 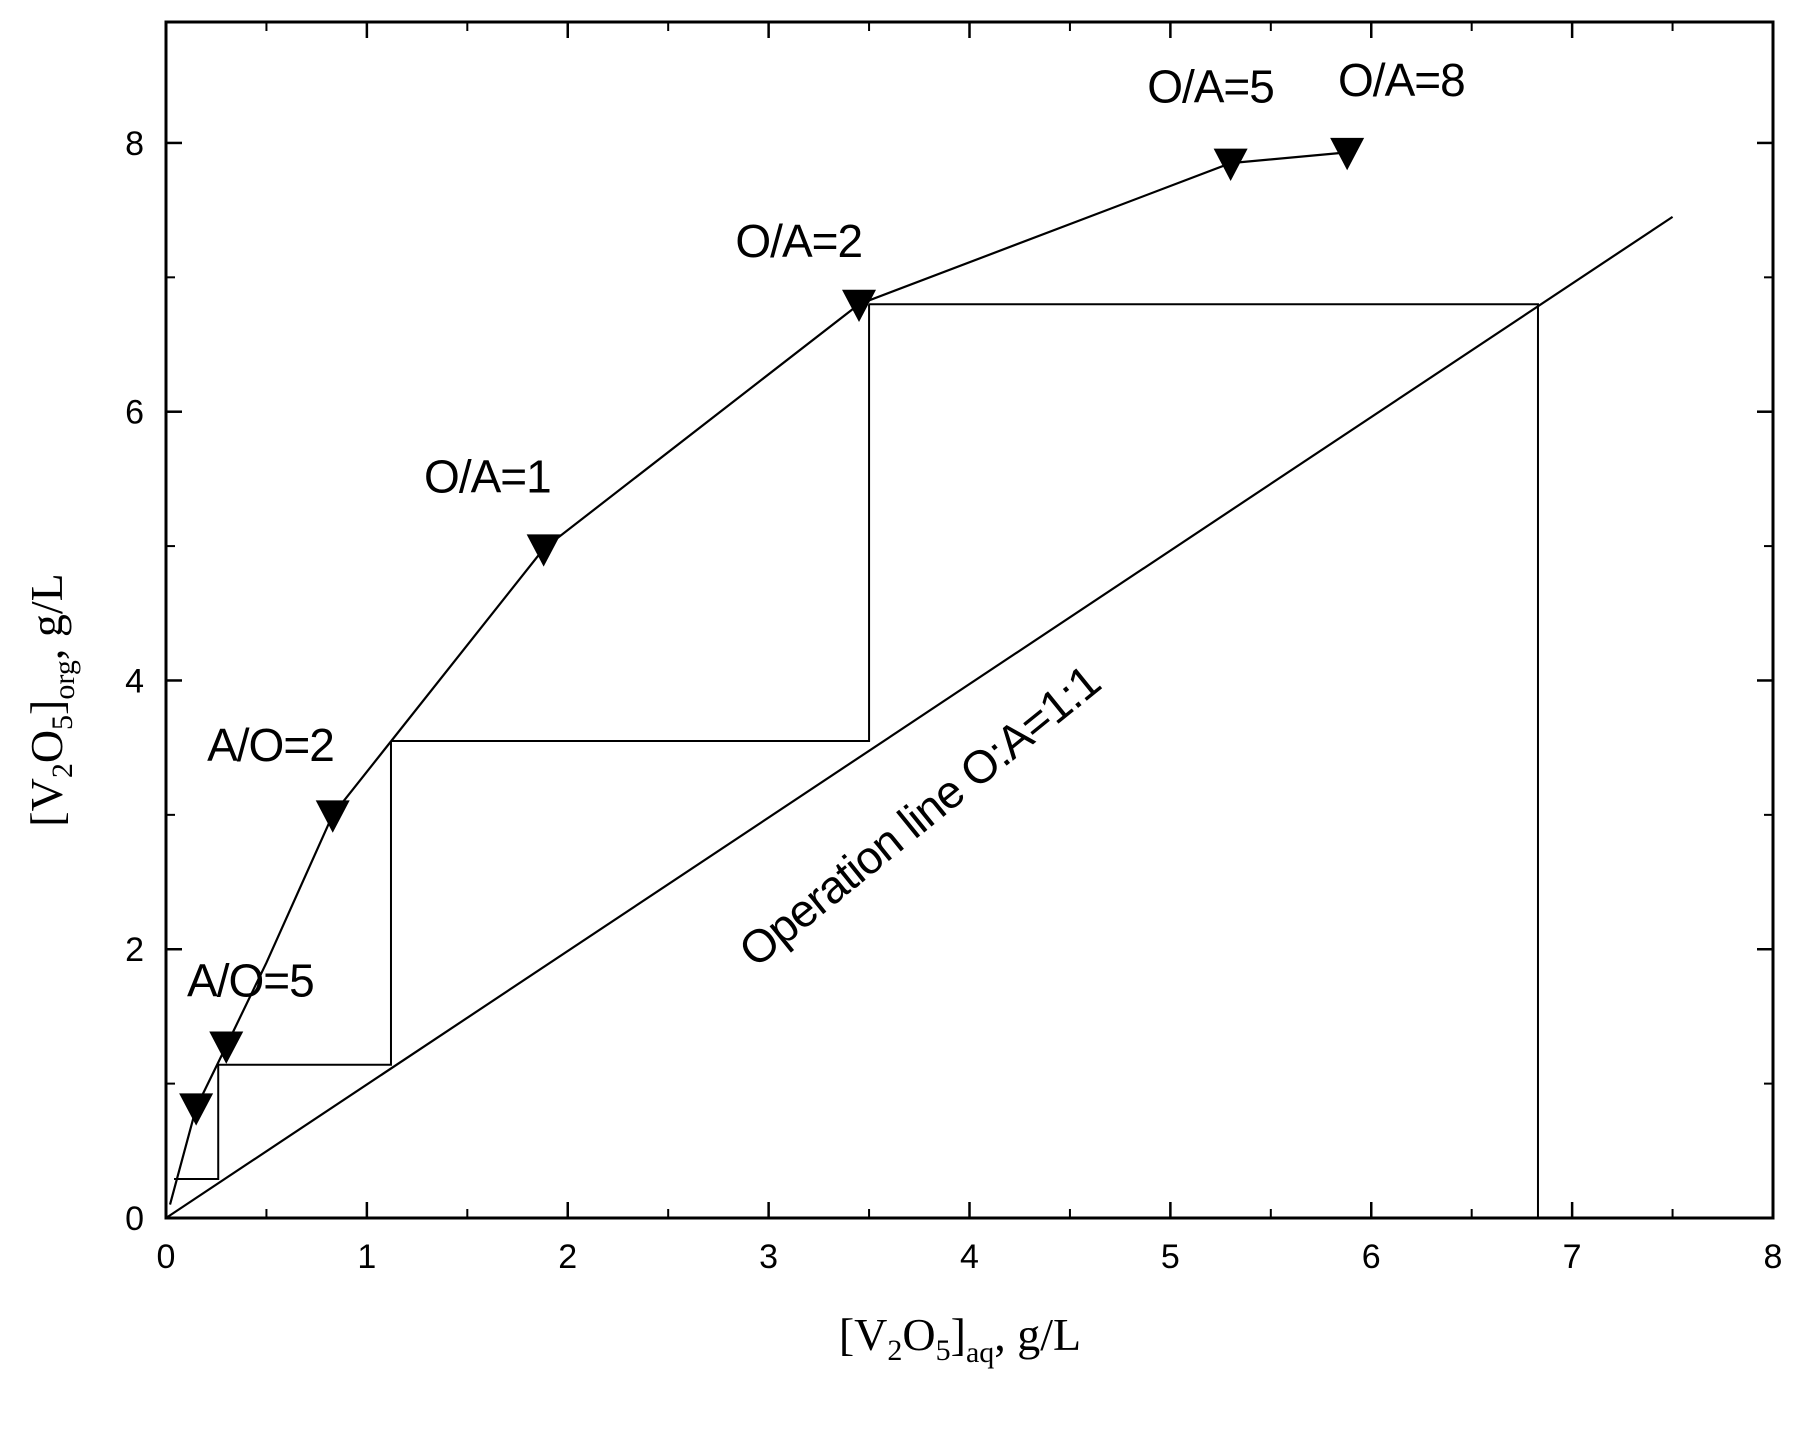 What do you see at coordinates (798, 241) in the screenshot?
I see `annotation-3: O/A=2` at bounding box center [798, 241].